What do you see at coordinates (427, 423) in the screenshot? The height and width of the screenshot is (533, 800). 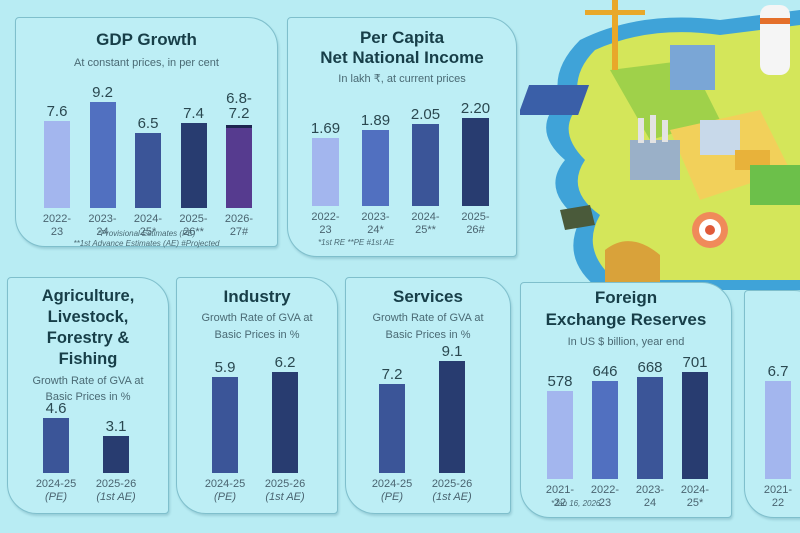 I see `services-chart: 7.2 2024-25 (PE) 9.1 2025-26 (1st AE)` at bounding box center [427, 423].